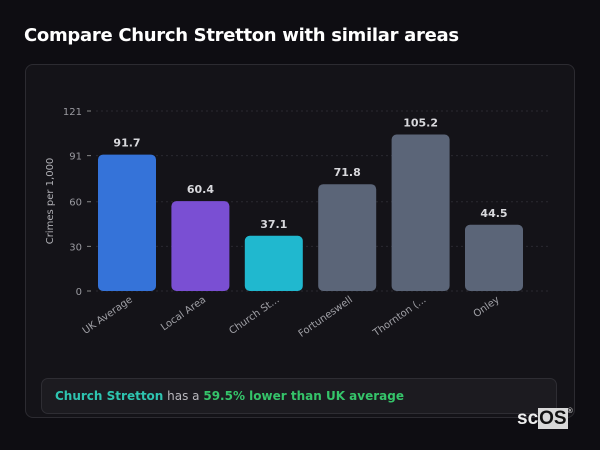 The image size is (600, 450). I want to click on summary-middle: has a, so click(183, 396).